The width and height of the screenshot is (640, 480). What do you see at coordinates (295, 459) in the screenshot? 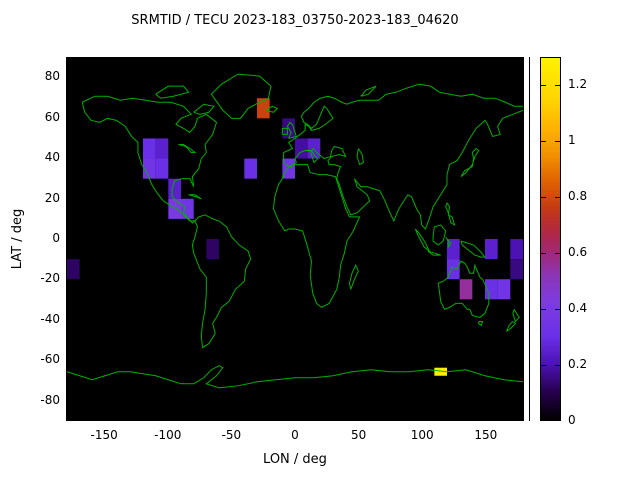
I see `x-axis-label: LON / deg` at bounding box center [295, 459].